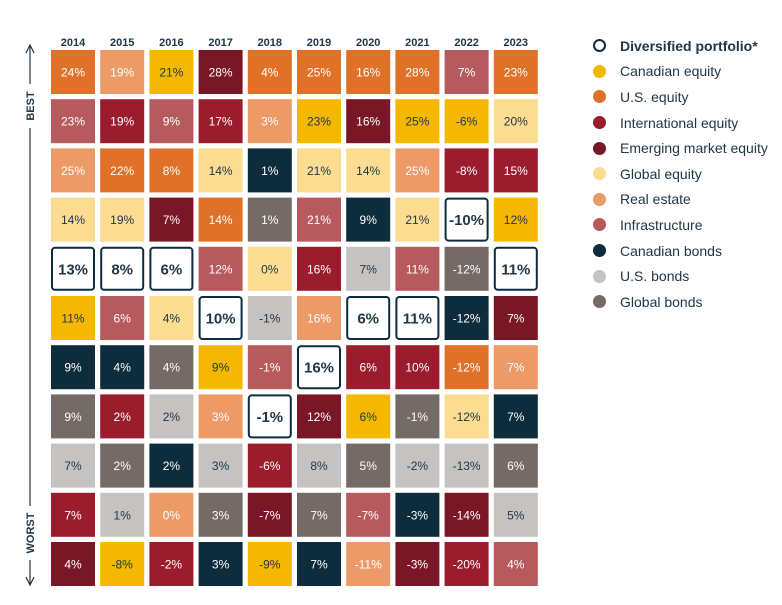 The height and width of the screenshot is (605, 782). I want to click on return-value-label: -13%, so click(467, 466).